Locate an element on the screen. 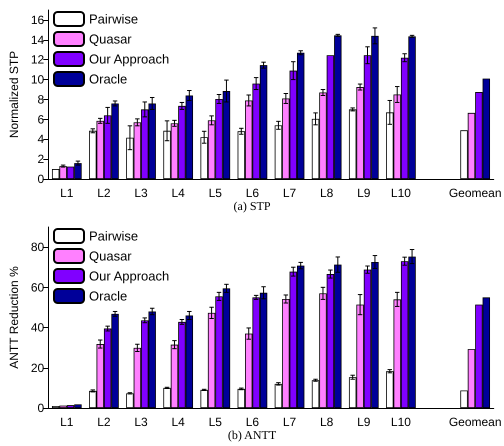  y-tick-label: 20 is located at coordinates (37, 367).